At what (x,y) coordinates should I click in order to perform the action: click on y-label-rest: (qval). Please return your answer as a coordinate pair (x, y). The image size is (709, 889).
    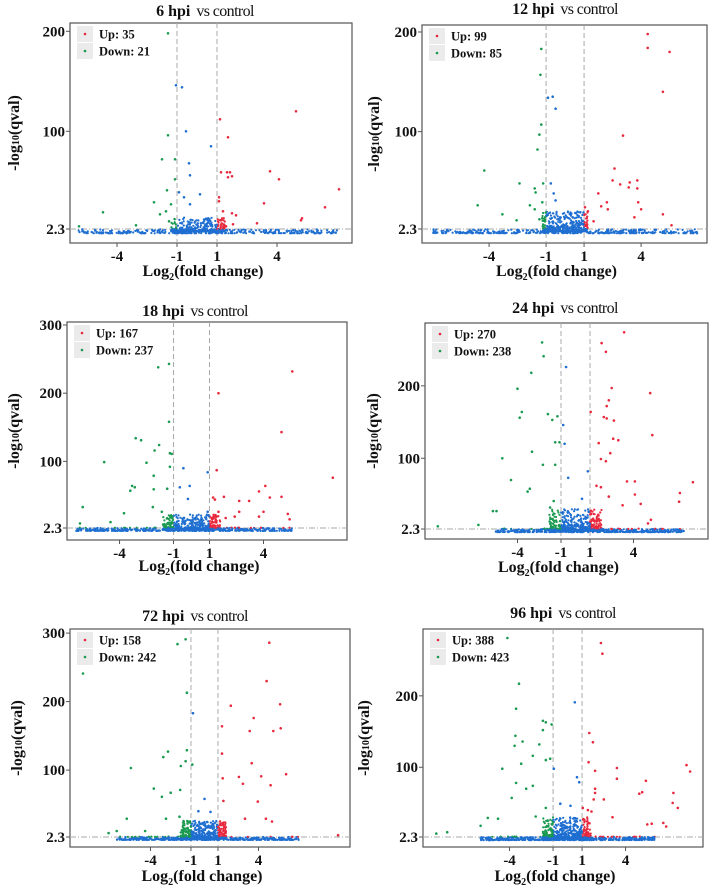
    Looking at the image, I should click on (14, 115).